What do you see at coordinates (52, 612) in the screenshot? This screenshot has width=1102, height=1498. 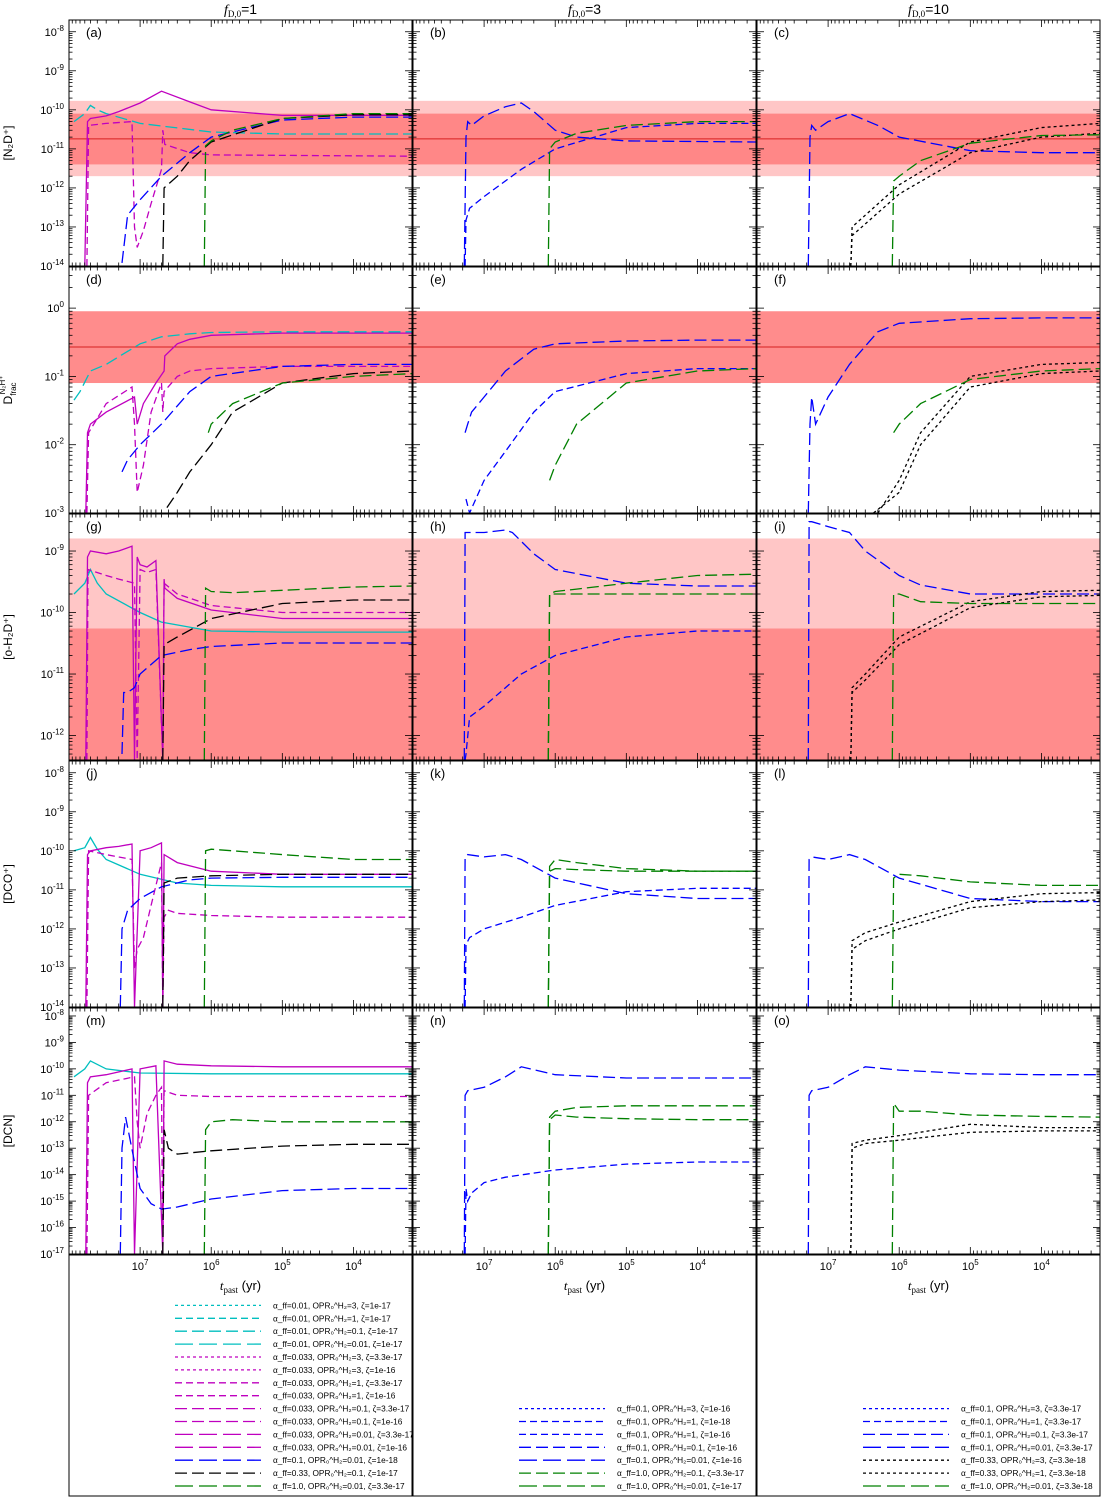 I see `y-tick-label: 10⁻¹⁰` at bounding box center [52, 612].